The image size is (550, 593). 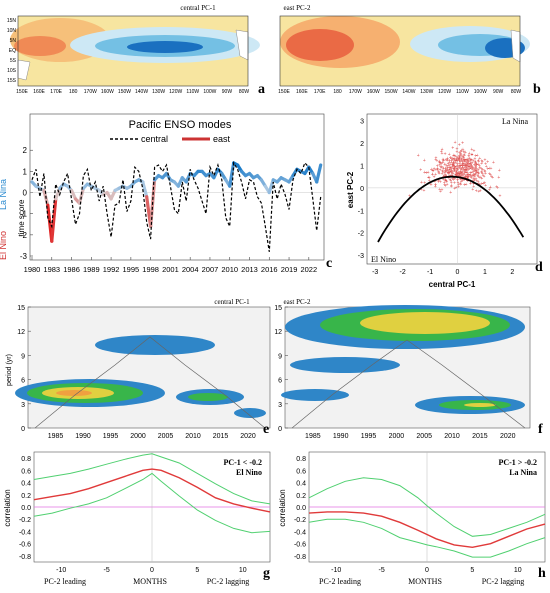 I want to click on chart-h-xright: PC-2 lagging, so click(x=503, y=581).